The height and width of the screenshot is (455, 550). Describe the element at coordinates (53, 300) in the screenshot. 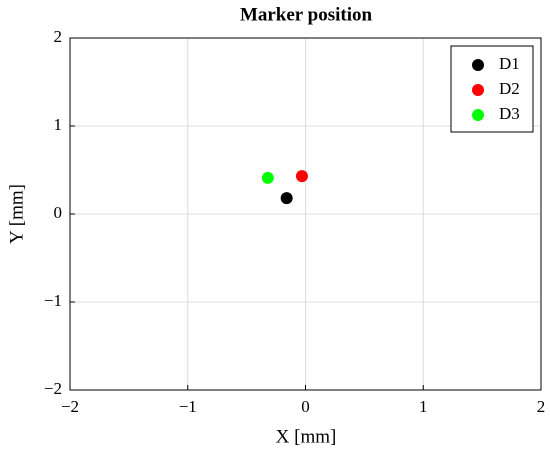

I see `y-tick-label: −1` at that location.